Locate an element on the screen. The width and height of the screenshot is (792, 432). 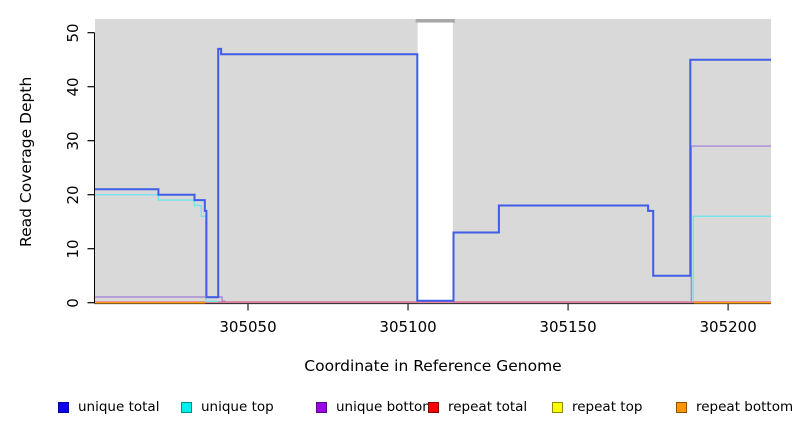
legend-label: repeat top is located at coordinates (607, 407).